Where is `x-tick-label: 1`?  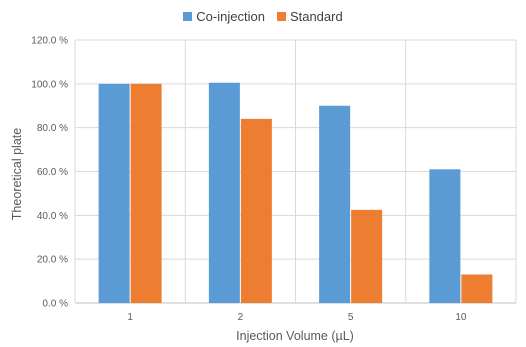 x-tick-label: 1 is located at coordinates (130, 317).